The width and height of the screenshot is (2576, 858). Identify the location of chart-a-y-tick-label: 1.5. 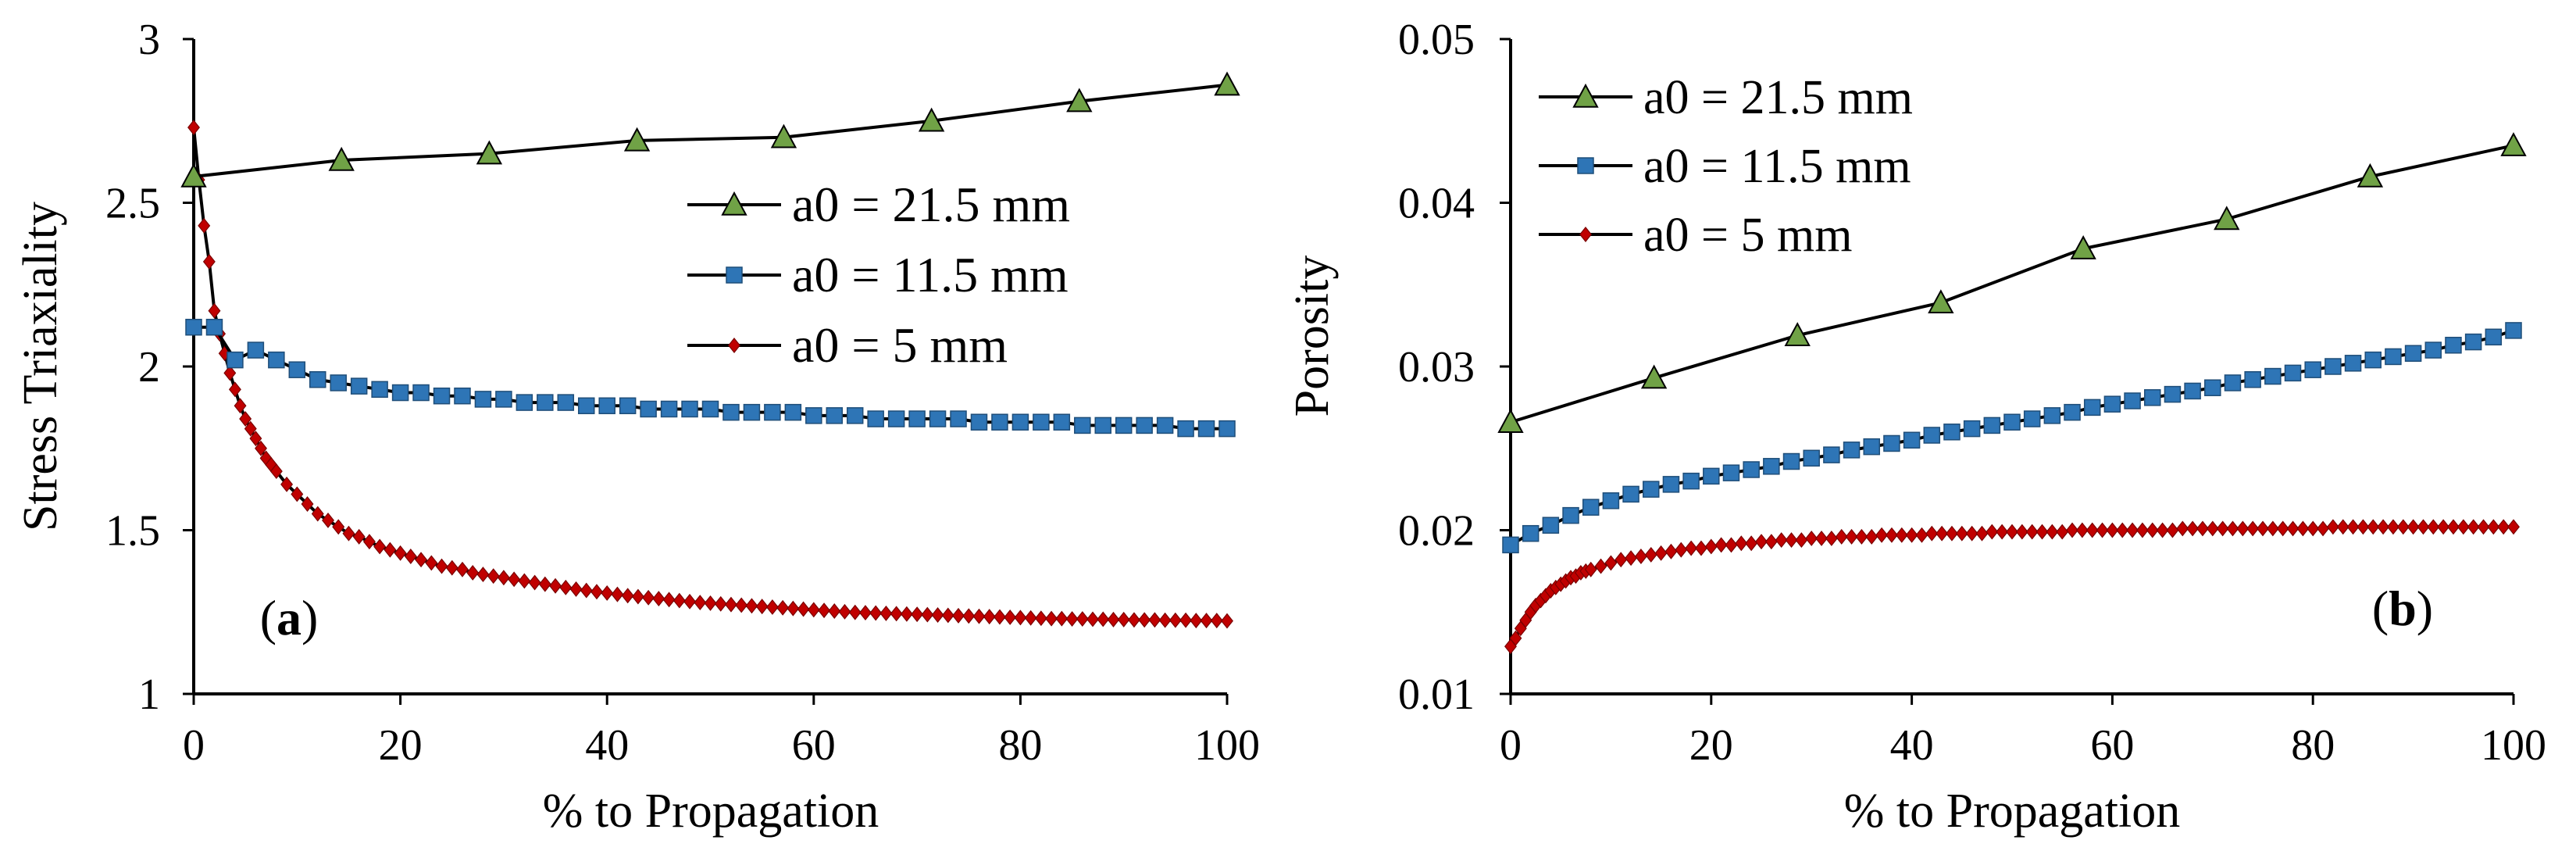
(132, 531).